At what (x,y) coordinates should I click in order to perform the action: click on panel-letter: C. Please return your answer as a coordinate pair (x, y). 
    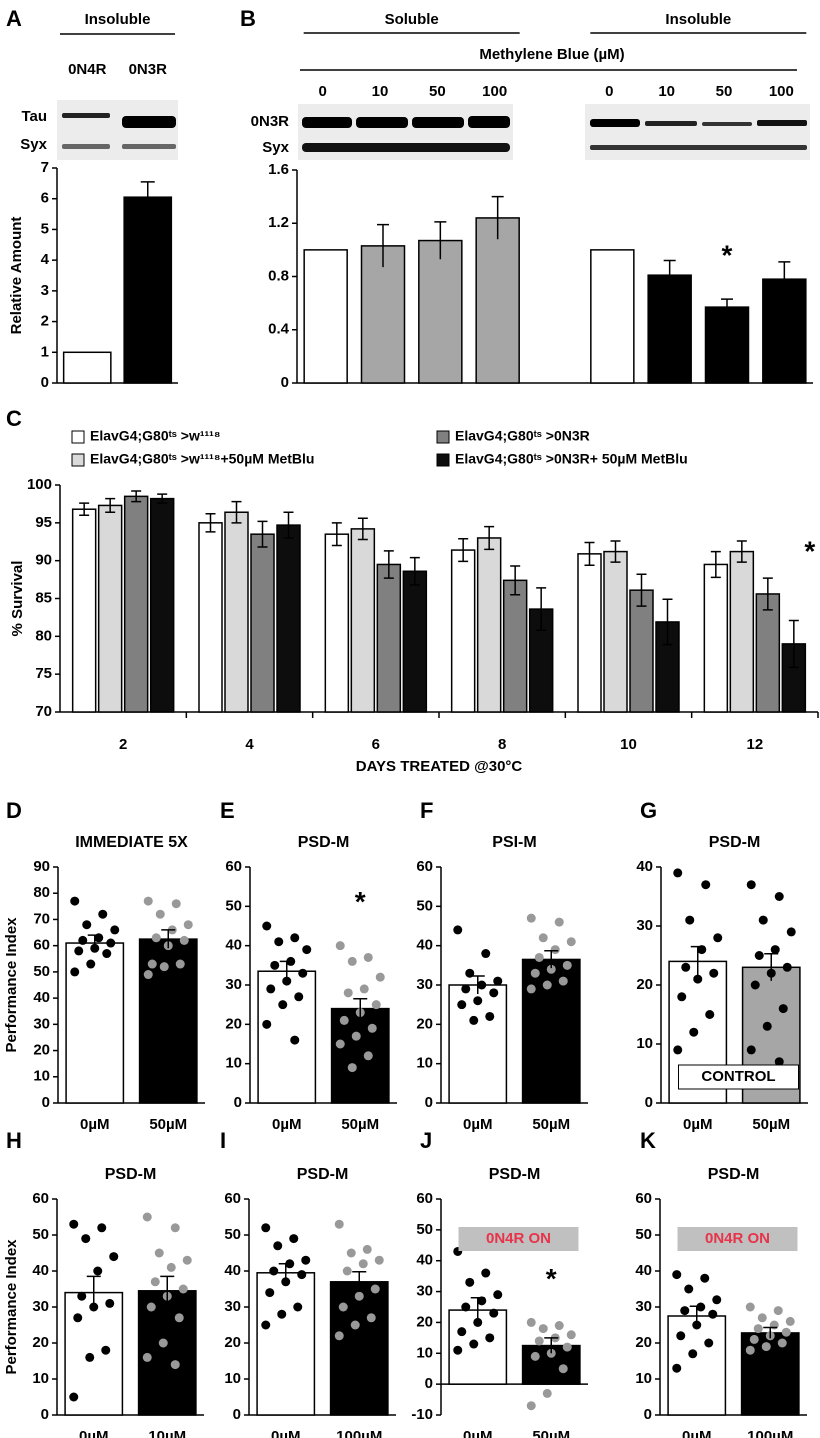
    Looking at the image, I should click on (14, 418).